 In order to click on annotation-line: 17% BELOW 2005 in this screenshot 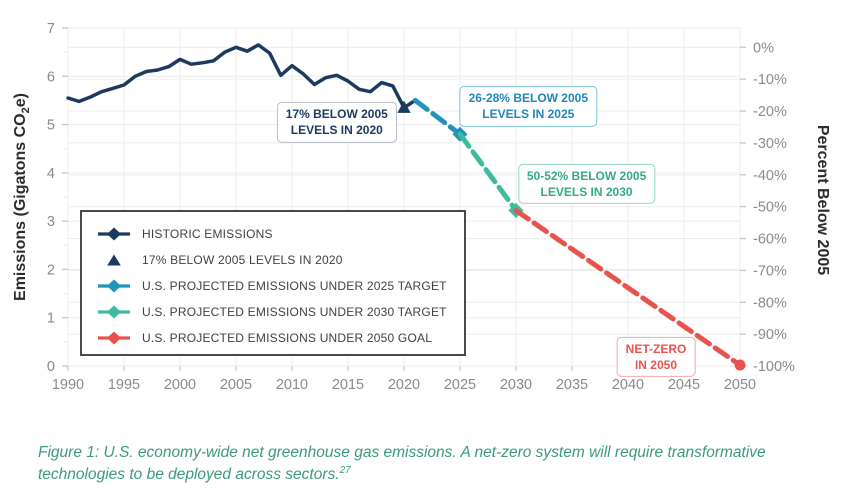, I will do `click(336, 113)`.